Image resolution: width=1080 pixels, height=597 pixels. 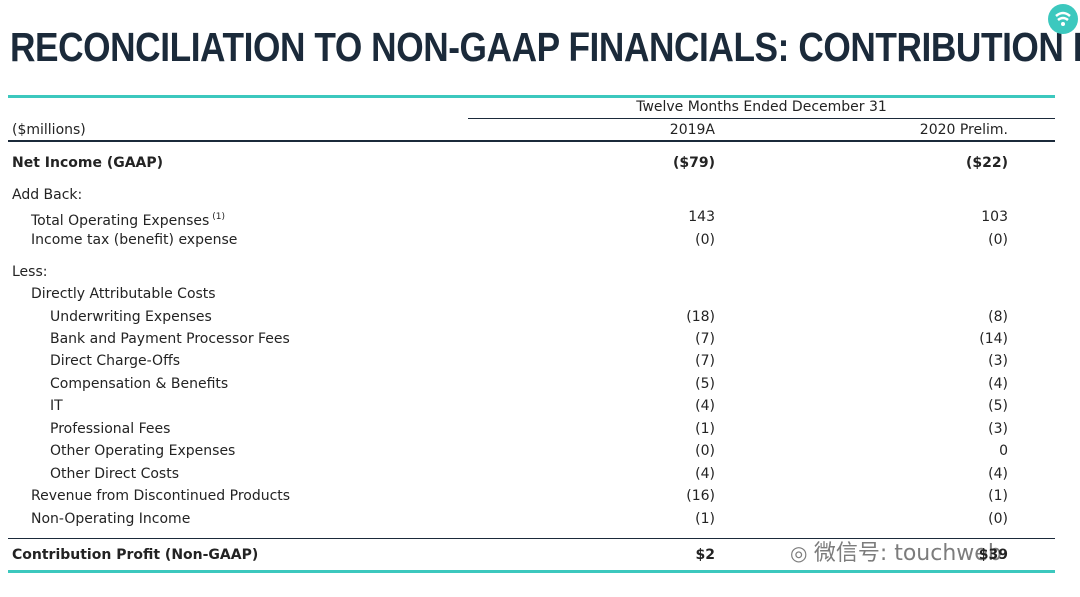 I want to click on row-label: Compensation & Benefits, so click(x=139, y=384).